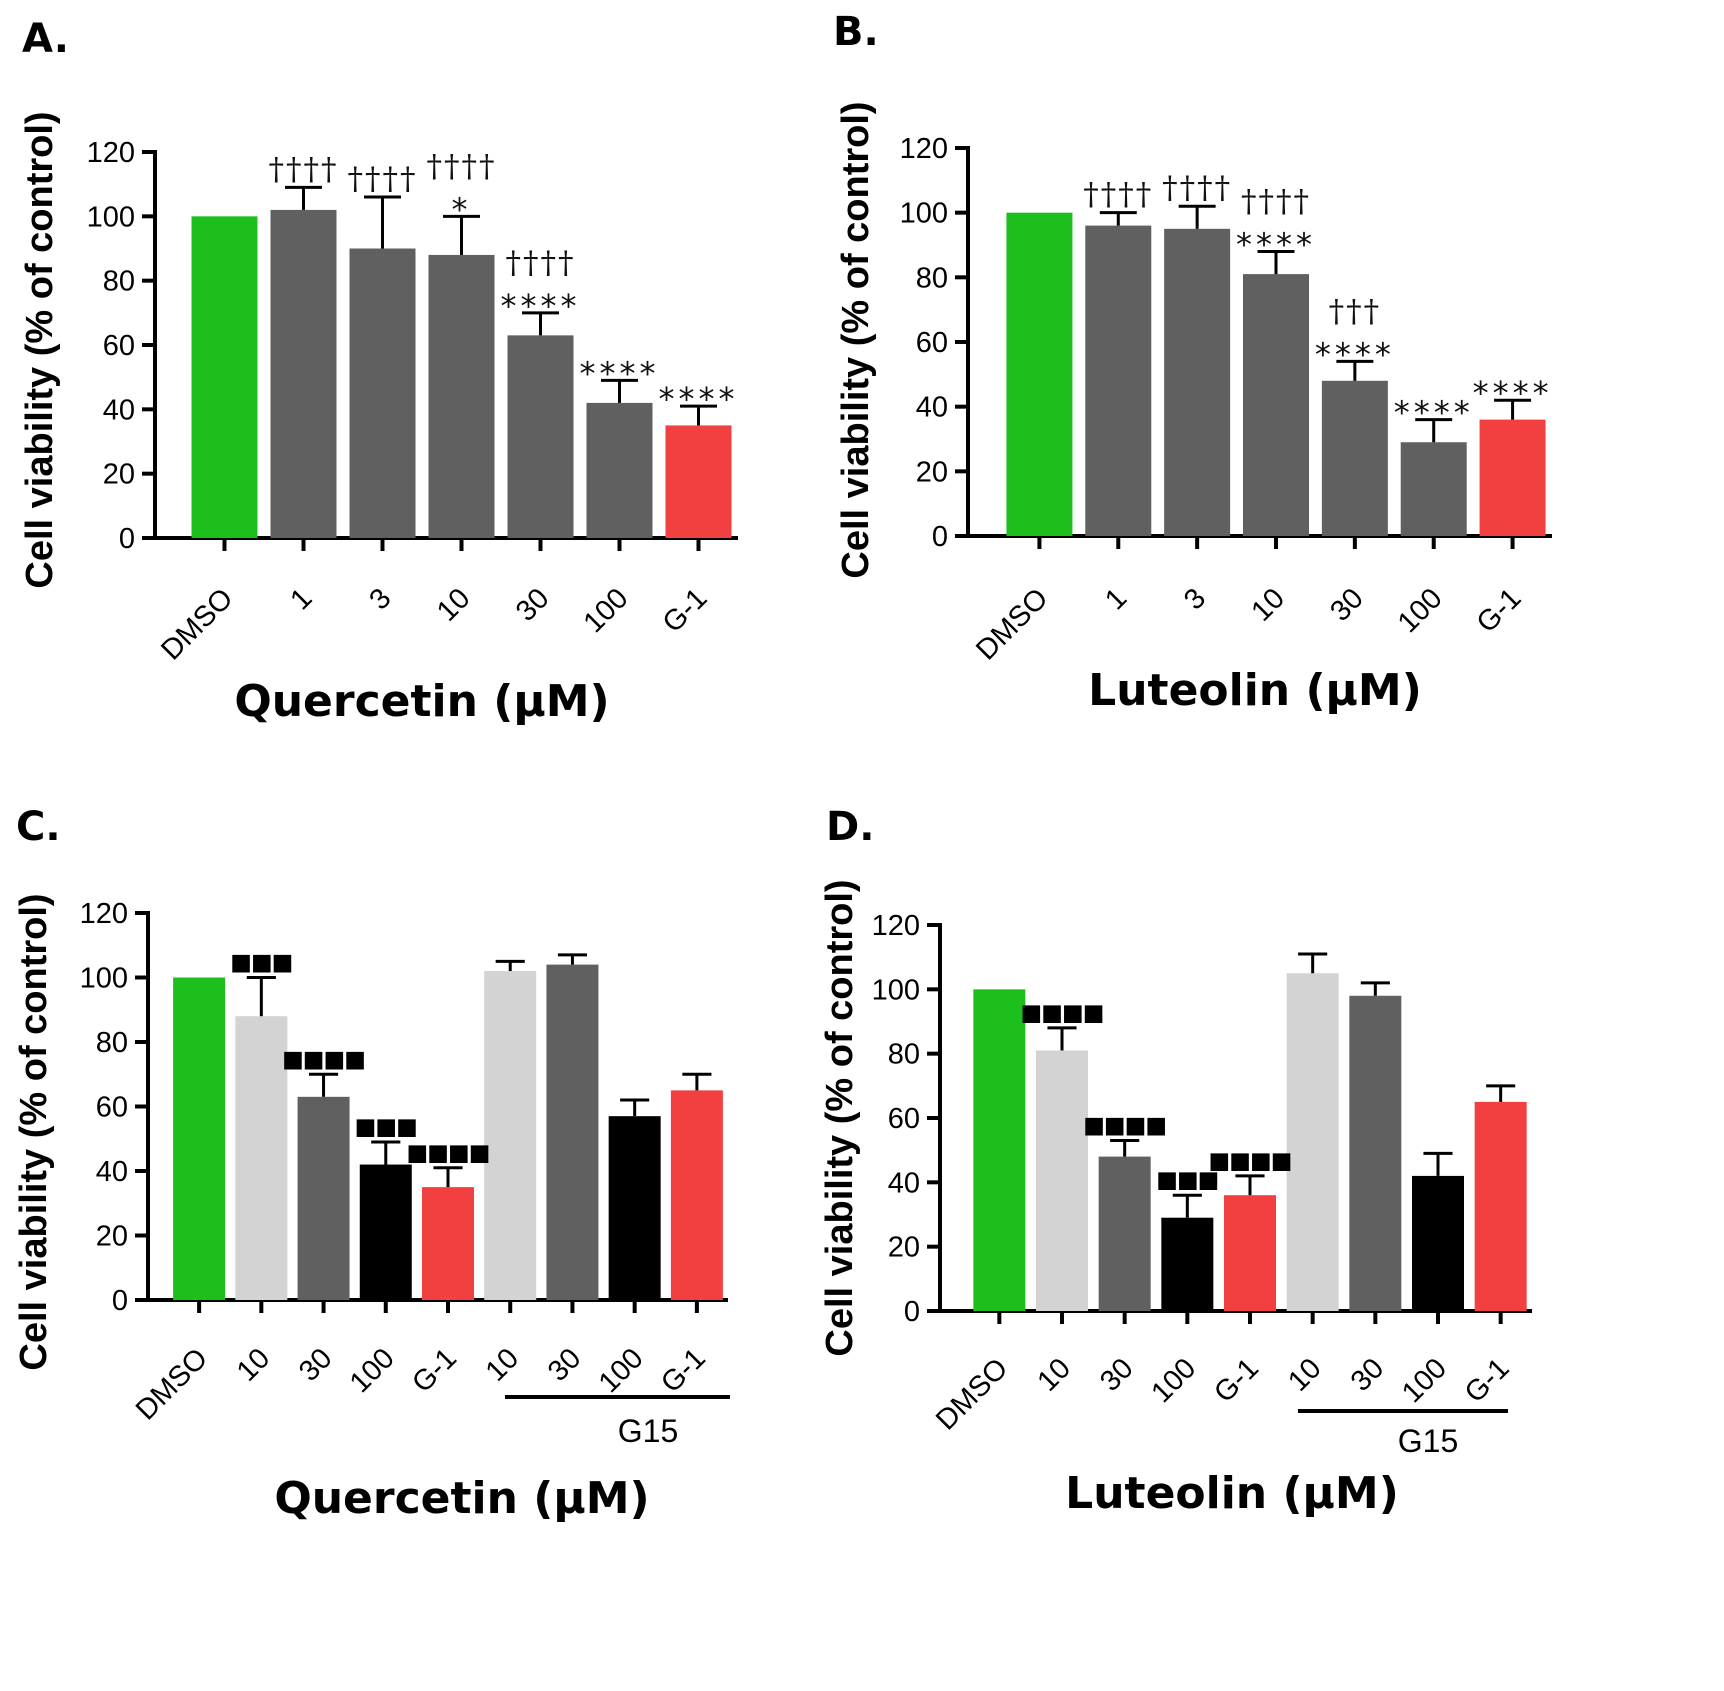 Image resolution: width=1724 pixels, height=1691 pixels. Describe the element at coordinates (38, 827) in the screenshot. I see `panel-letter: C.` at that location.